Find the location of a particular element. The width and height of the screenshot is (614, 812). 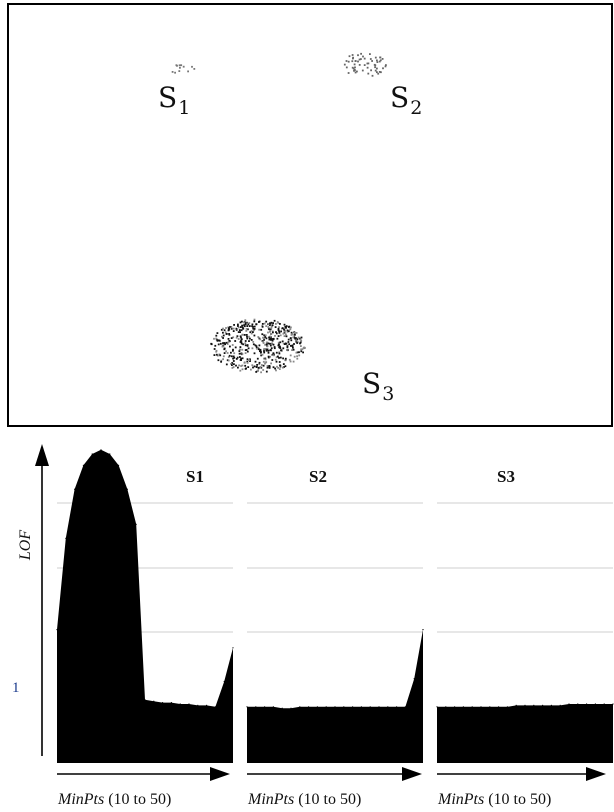

cluster-points-s2 is located at coordinates (365, 64).